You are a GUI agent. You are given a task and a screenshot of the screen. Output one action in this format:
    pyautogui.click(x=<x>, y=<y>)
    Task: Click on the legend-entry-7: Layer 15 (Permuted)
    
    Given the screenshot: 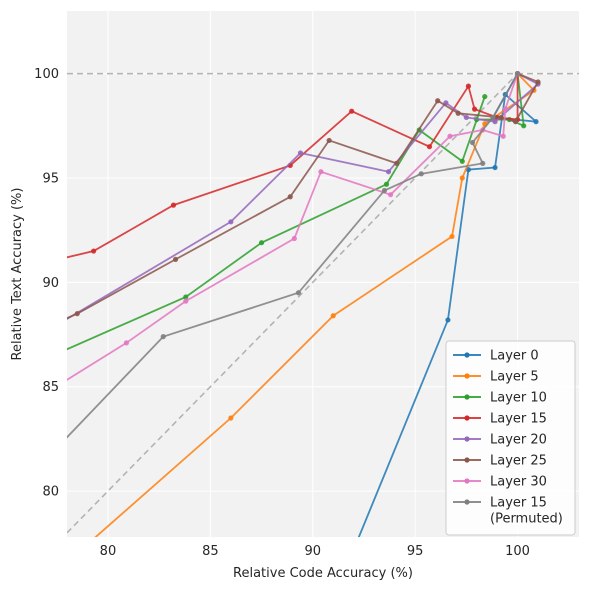 What is the action you would take?
    pyautogui.click(x=508, y=511)
    